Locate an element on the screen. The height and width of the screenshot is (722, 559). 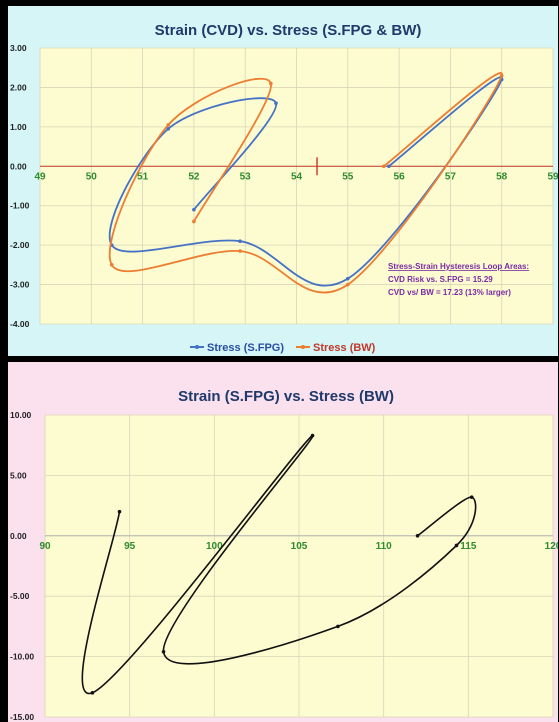
x-tick-label: 58 is located at coordinates (502, 176).